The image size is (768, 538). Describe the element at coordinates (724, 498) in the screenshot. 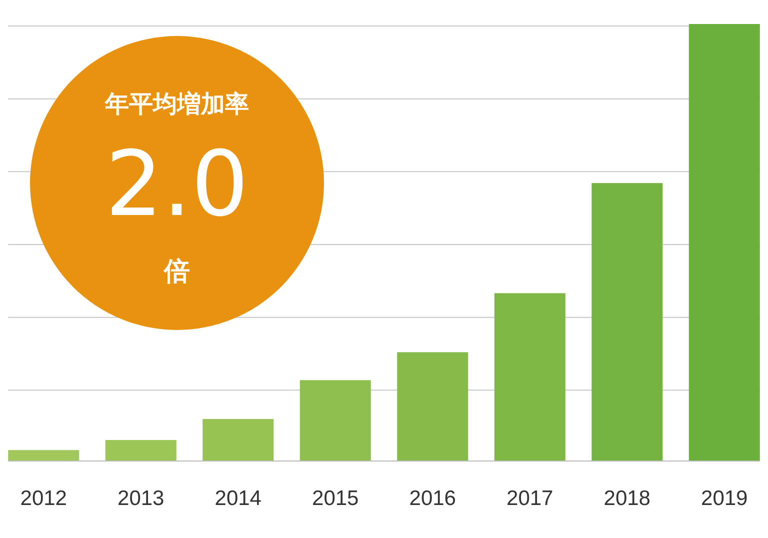

I see `x-tick-label: 2019` at that location.